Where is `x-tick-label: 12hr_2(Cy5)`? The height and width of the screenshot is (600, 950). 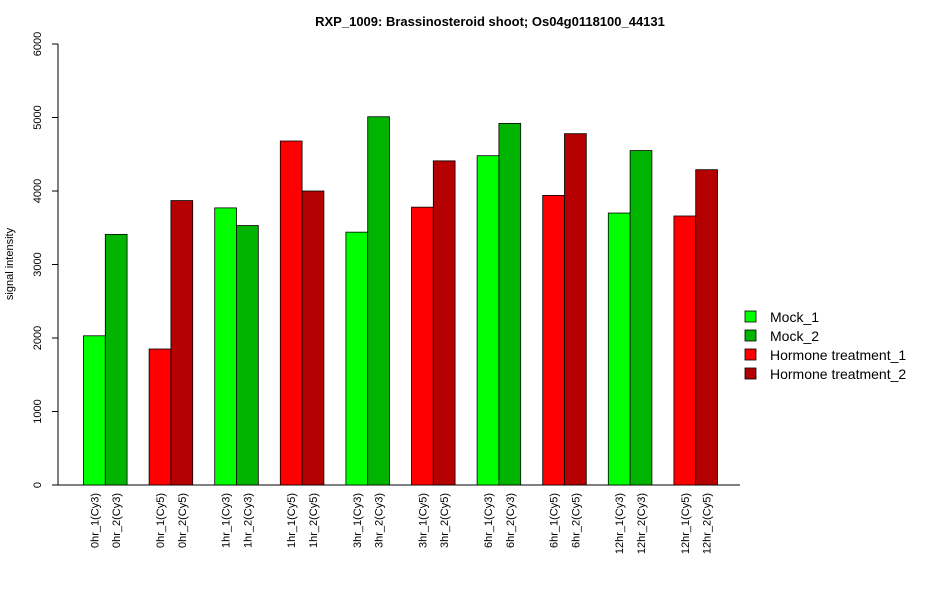 x-tick-label: 12hr_2(Cy5) is located at coordinates (708, 523).